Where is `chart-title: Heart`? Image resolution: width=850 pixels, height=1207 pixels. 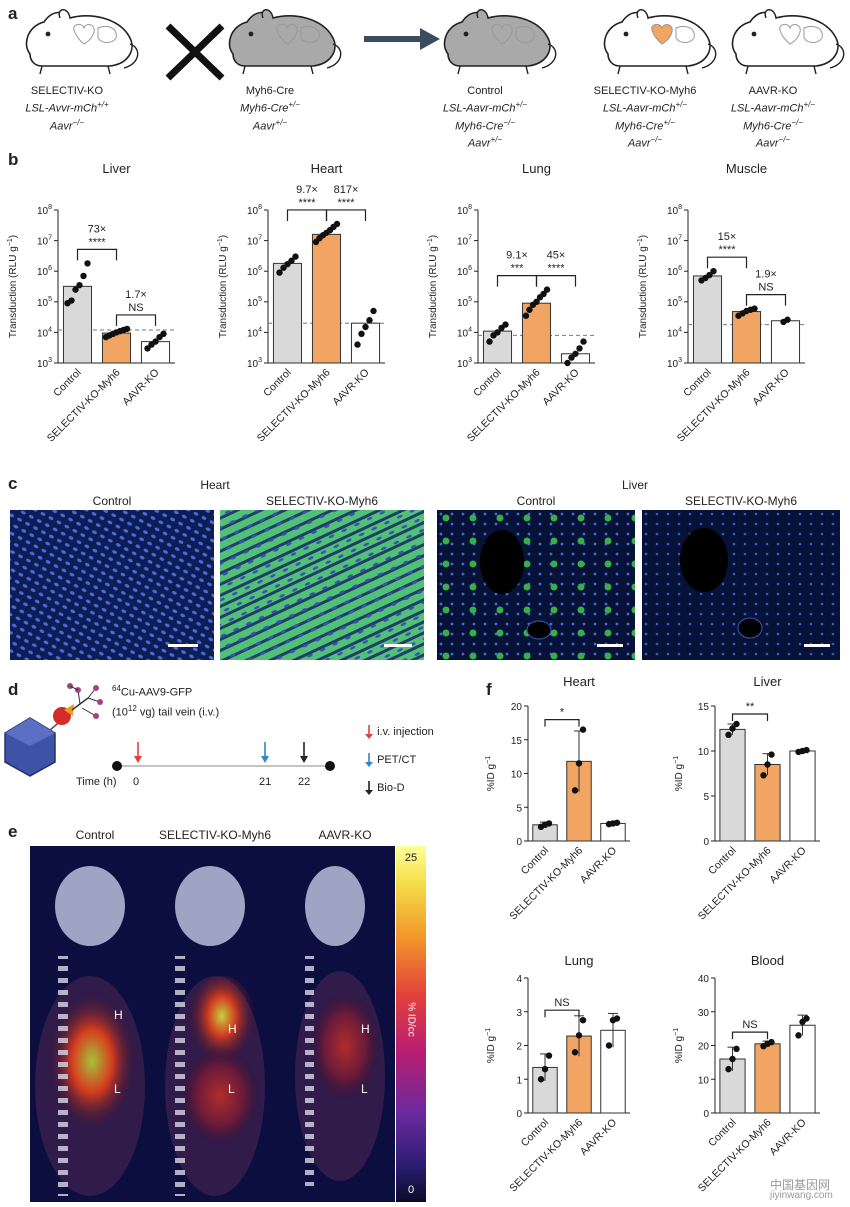
chart-title: Heart is located at coordinates (579, 681).